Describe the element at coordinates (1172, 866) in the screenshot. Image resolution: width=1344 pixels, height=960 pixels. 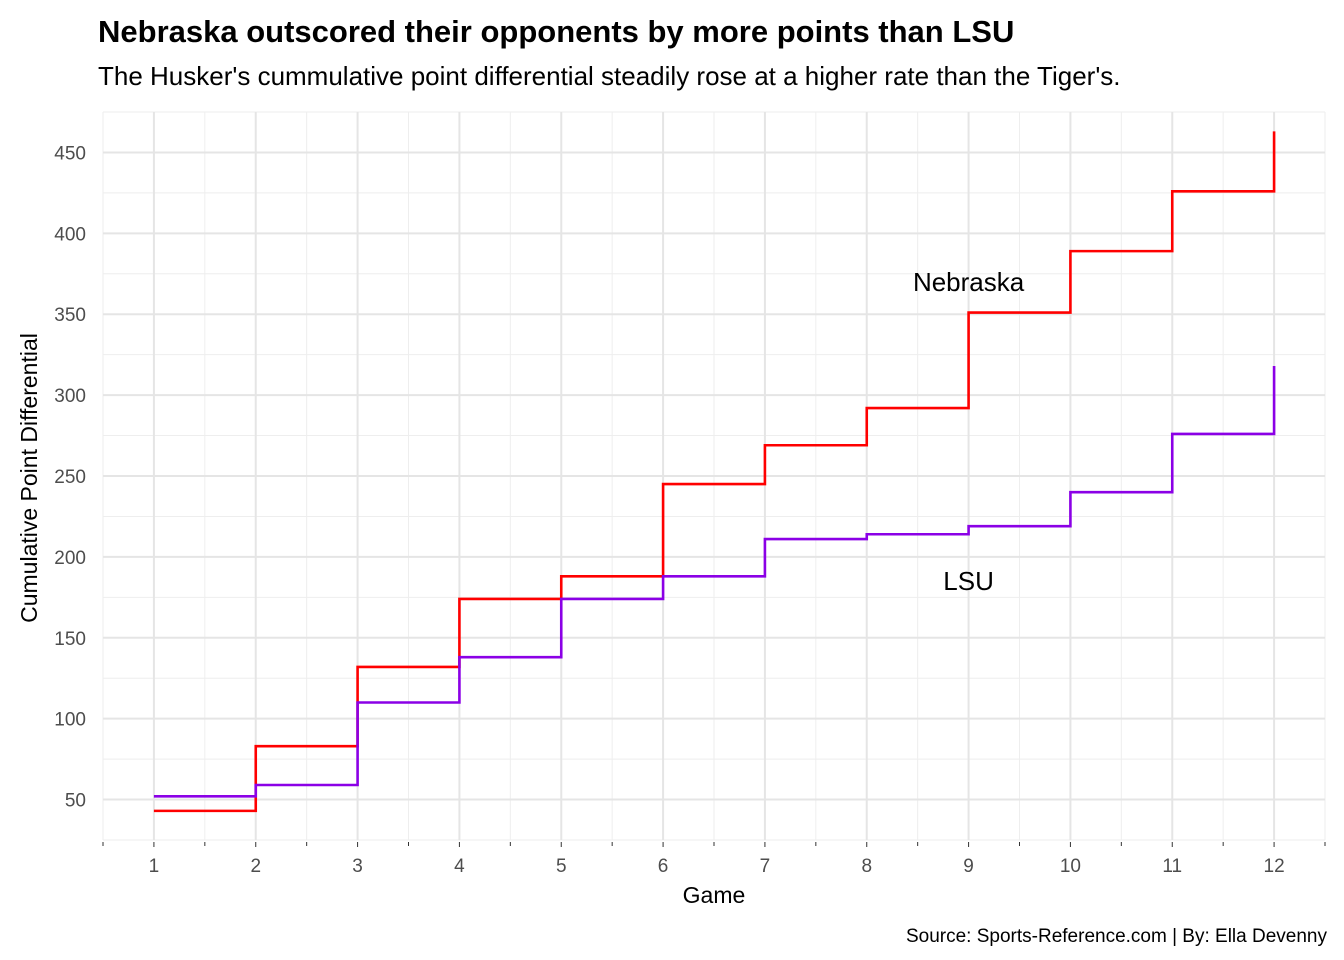
I see `x-tick-label: 11` at that location.